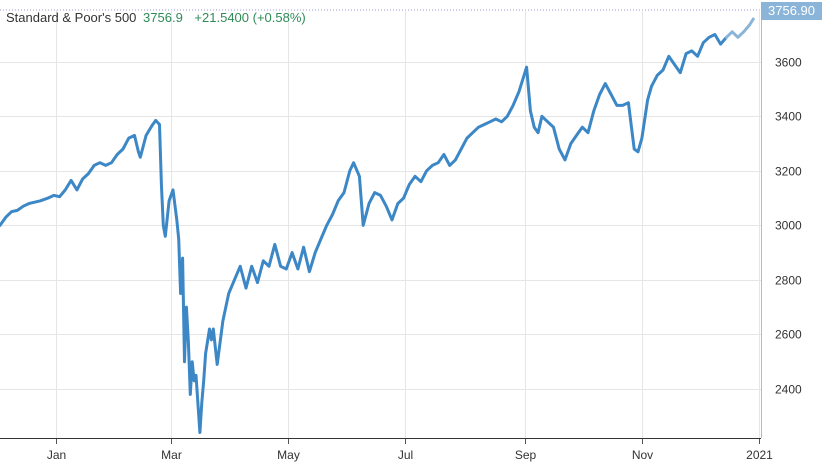  I want to click on series-line-latest, so click(739, 28).